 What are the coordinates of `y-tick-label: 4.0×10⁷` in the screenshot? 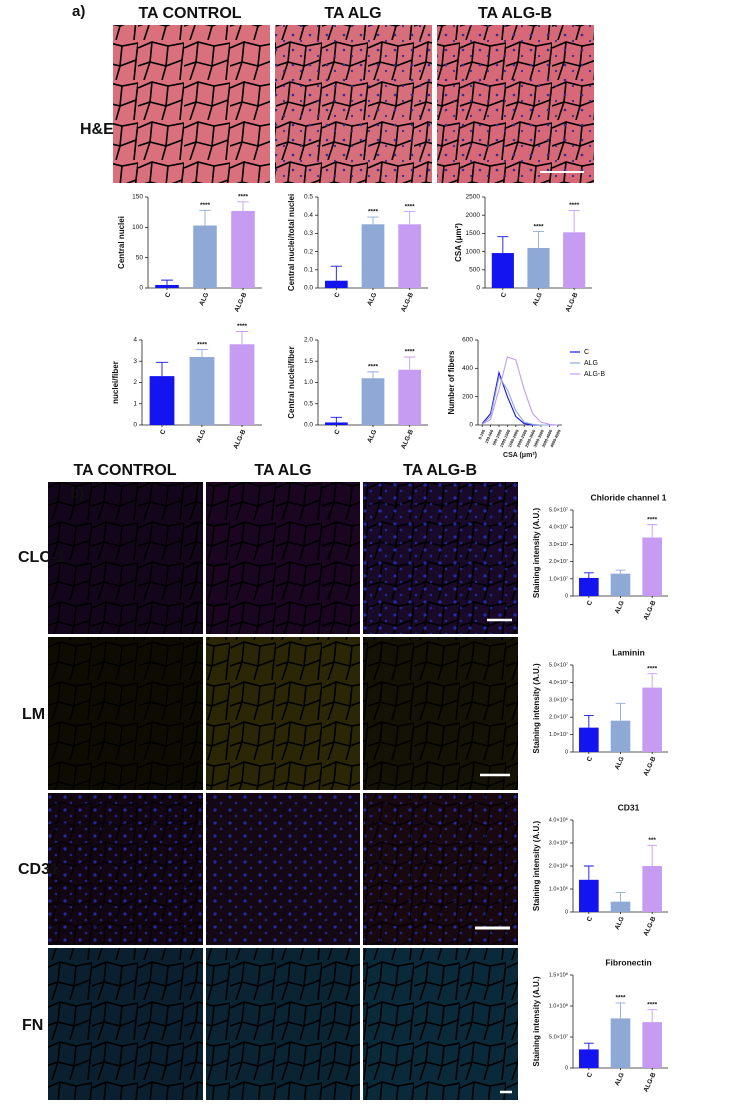 It's located at (558, 682).